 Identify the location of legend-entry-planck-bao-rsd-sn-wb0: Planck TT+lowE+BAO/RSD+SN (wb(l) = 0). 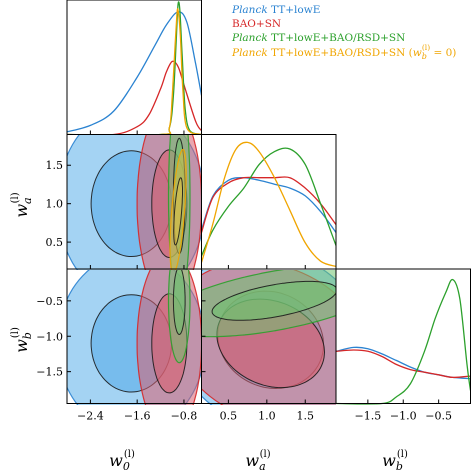
(343, 52).